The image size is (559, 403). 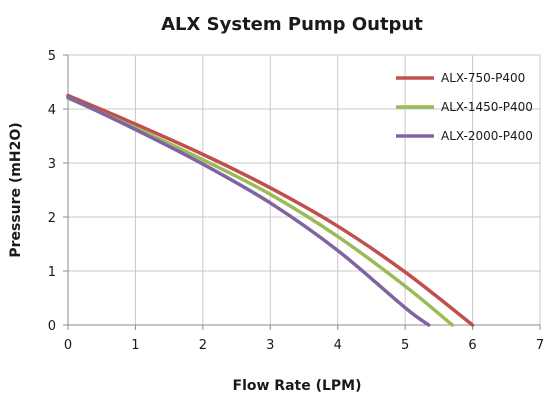 What do you see at coordinates (472, 345) in the screenshot?
I see `x-tick-label: 6` at bounding box center [472, 345].